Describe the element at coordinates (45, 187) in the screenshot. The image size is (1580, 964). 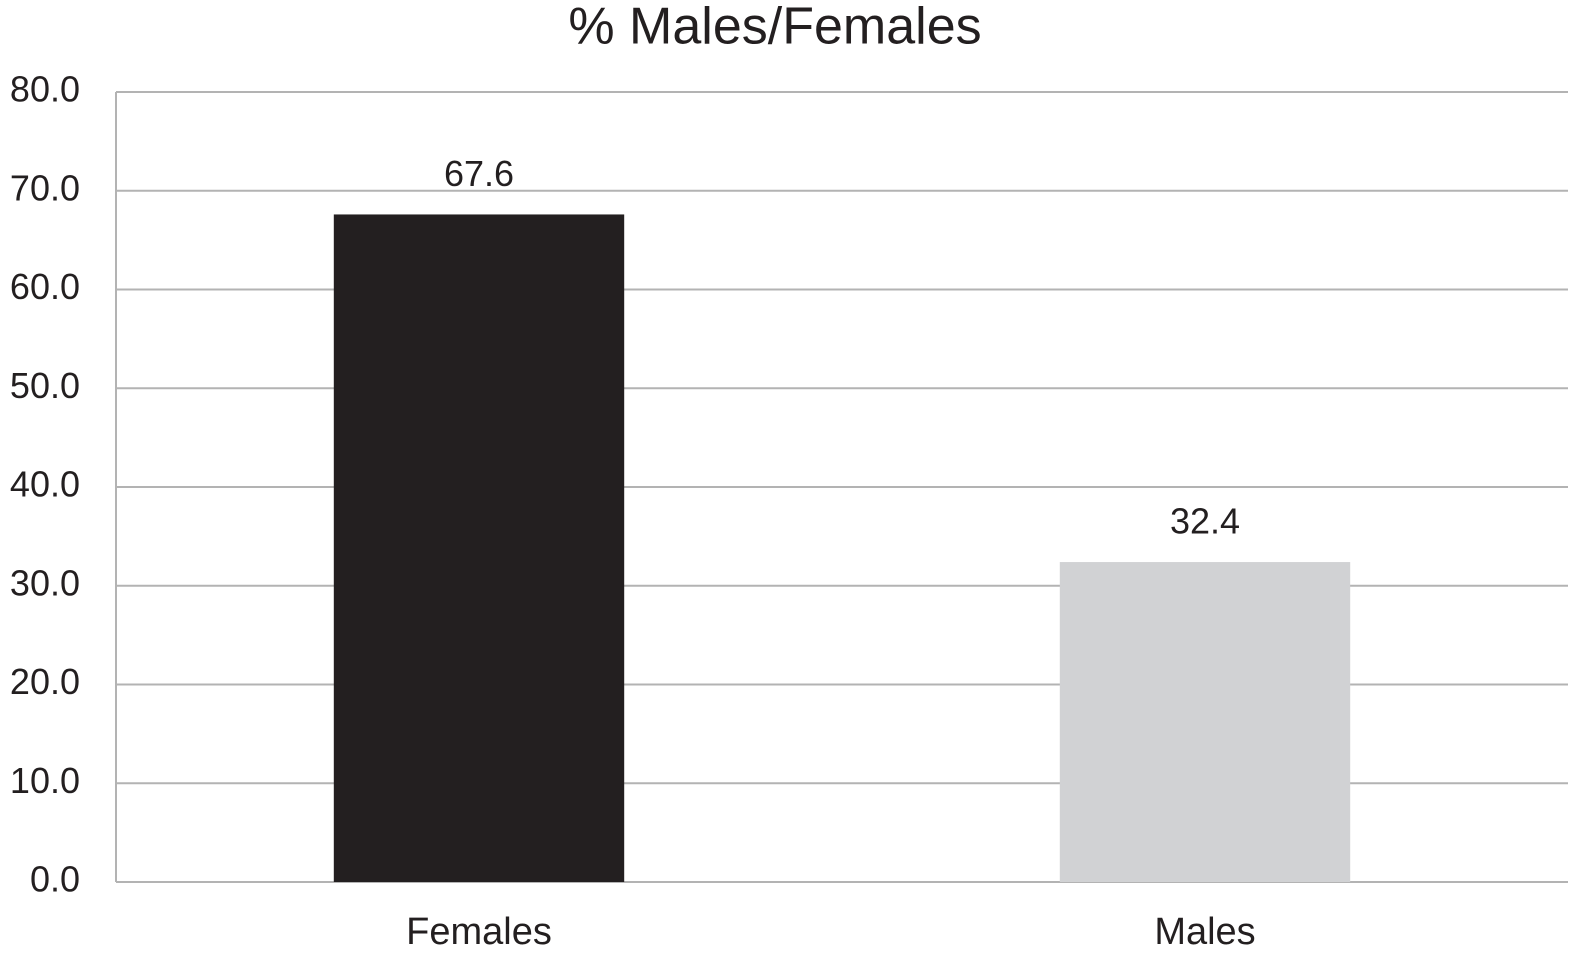
I see `y-tick-label: 70.0` at that location.